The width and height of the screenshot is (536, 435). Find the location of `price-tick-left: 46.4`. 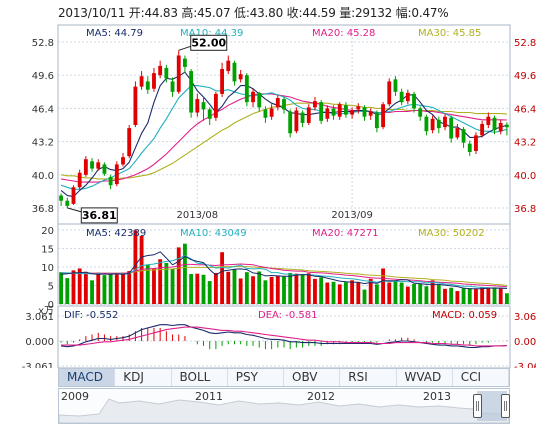

price-tick-left: 46.4 is located at coordinates (43, 109).